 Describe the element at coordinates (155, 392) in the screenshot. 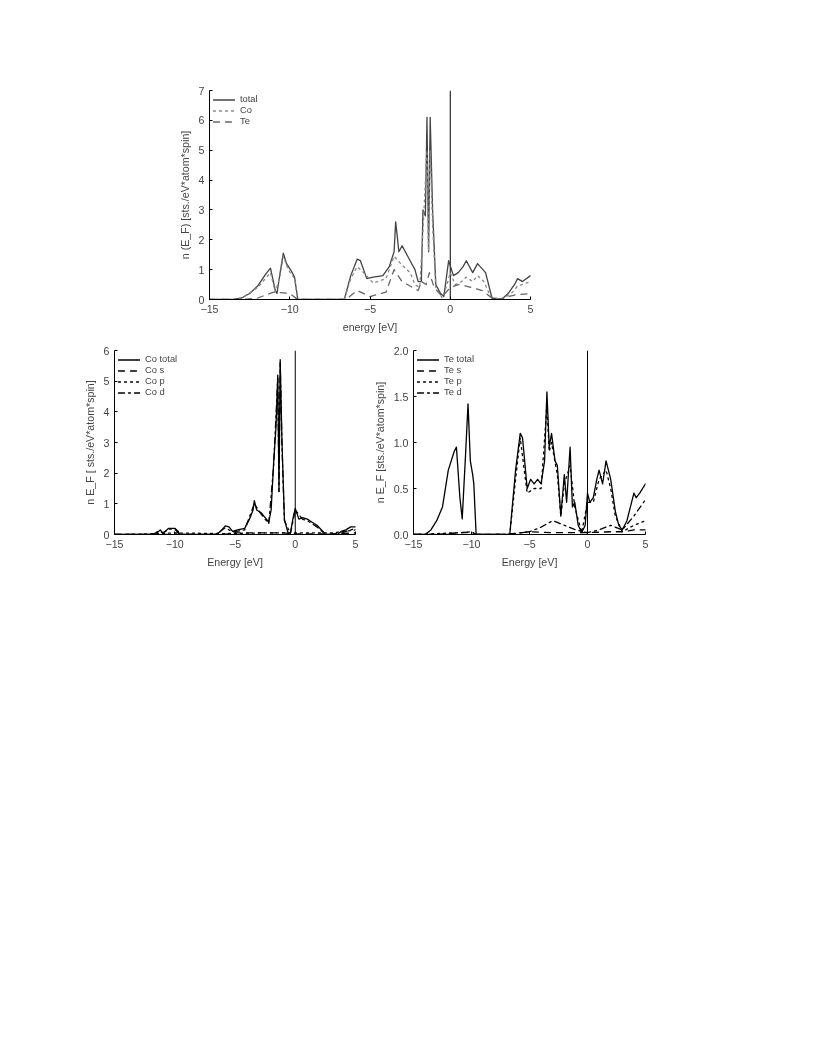

I see `legend-label: Co d` at that location.